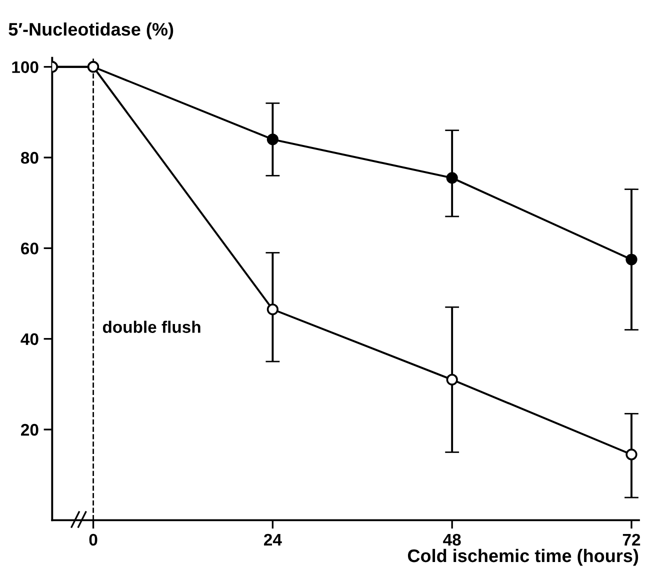 This screenshot has height=578, width=652. What do you see at coordinates (631, 540) in the screenshot?
I see `x-tick-label: 72` at bounding box center [631, 540].